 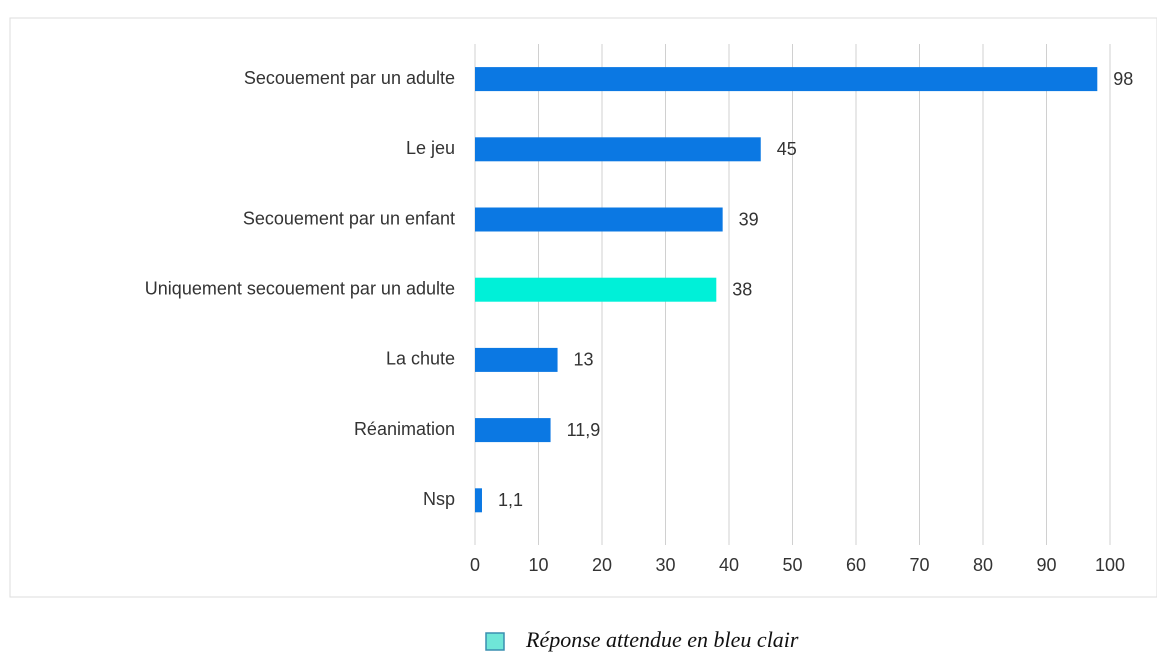 I want to click on x-tick-label: 80, so click(x=983, y=565).